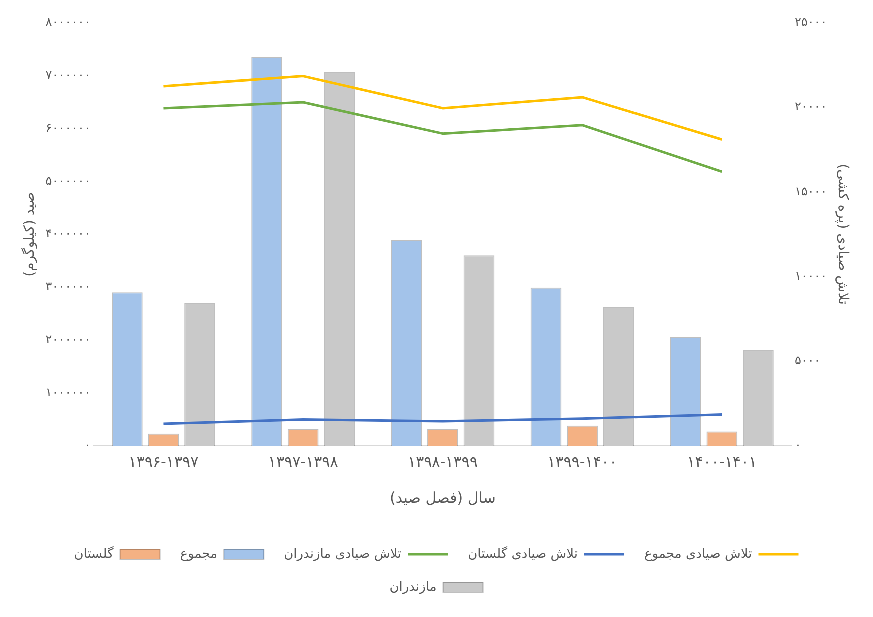  Describe the element at coordinates (94, 554) in the screenshot. I see `legend-label: گلستان` at that location.